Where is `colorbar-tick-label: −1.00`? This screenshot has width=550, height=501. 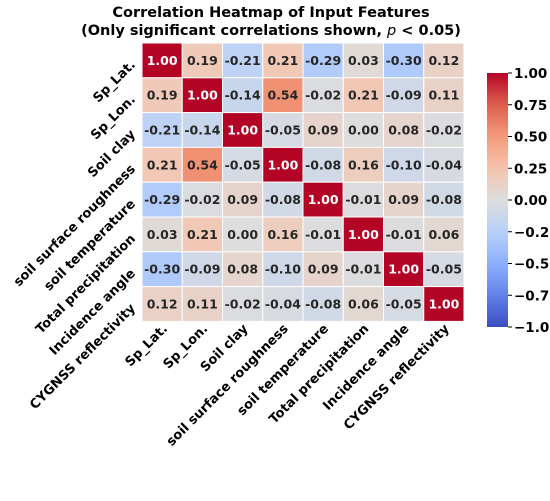
colorbar-tick-label: −1.00 is located at coordinates (532, 328).